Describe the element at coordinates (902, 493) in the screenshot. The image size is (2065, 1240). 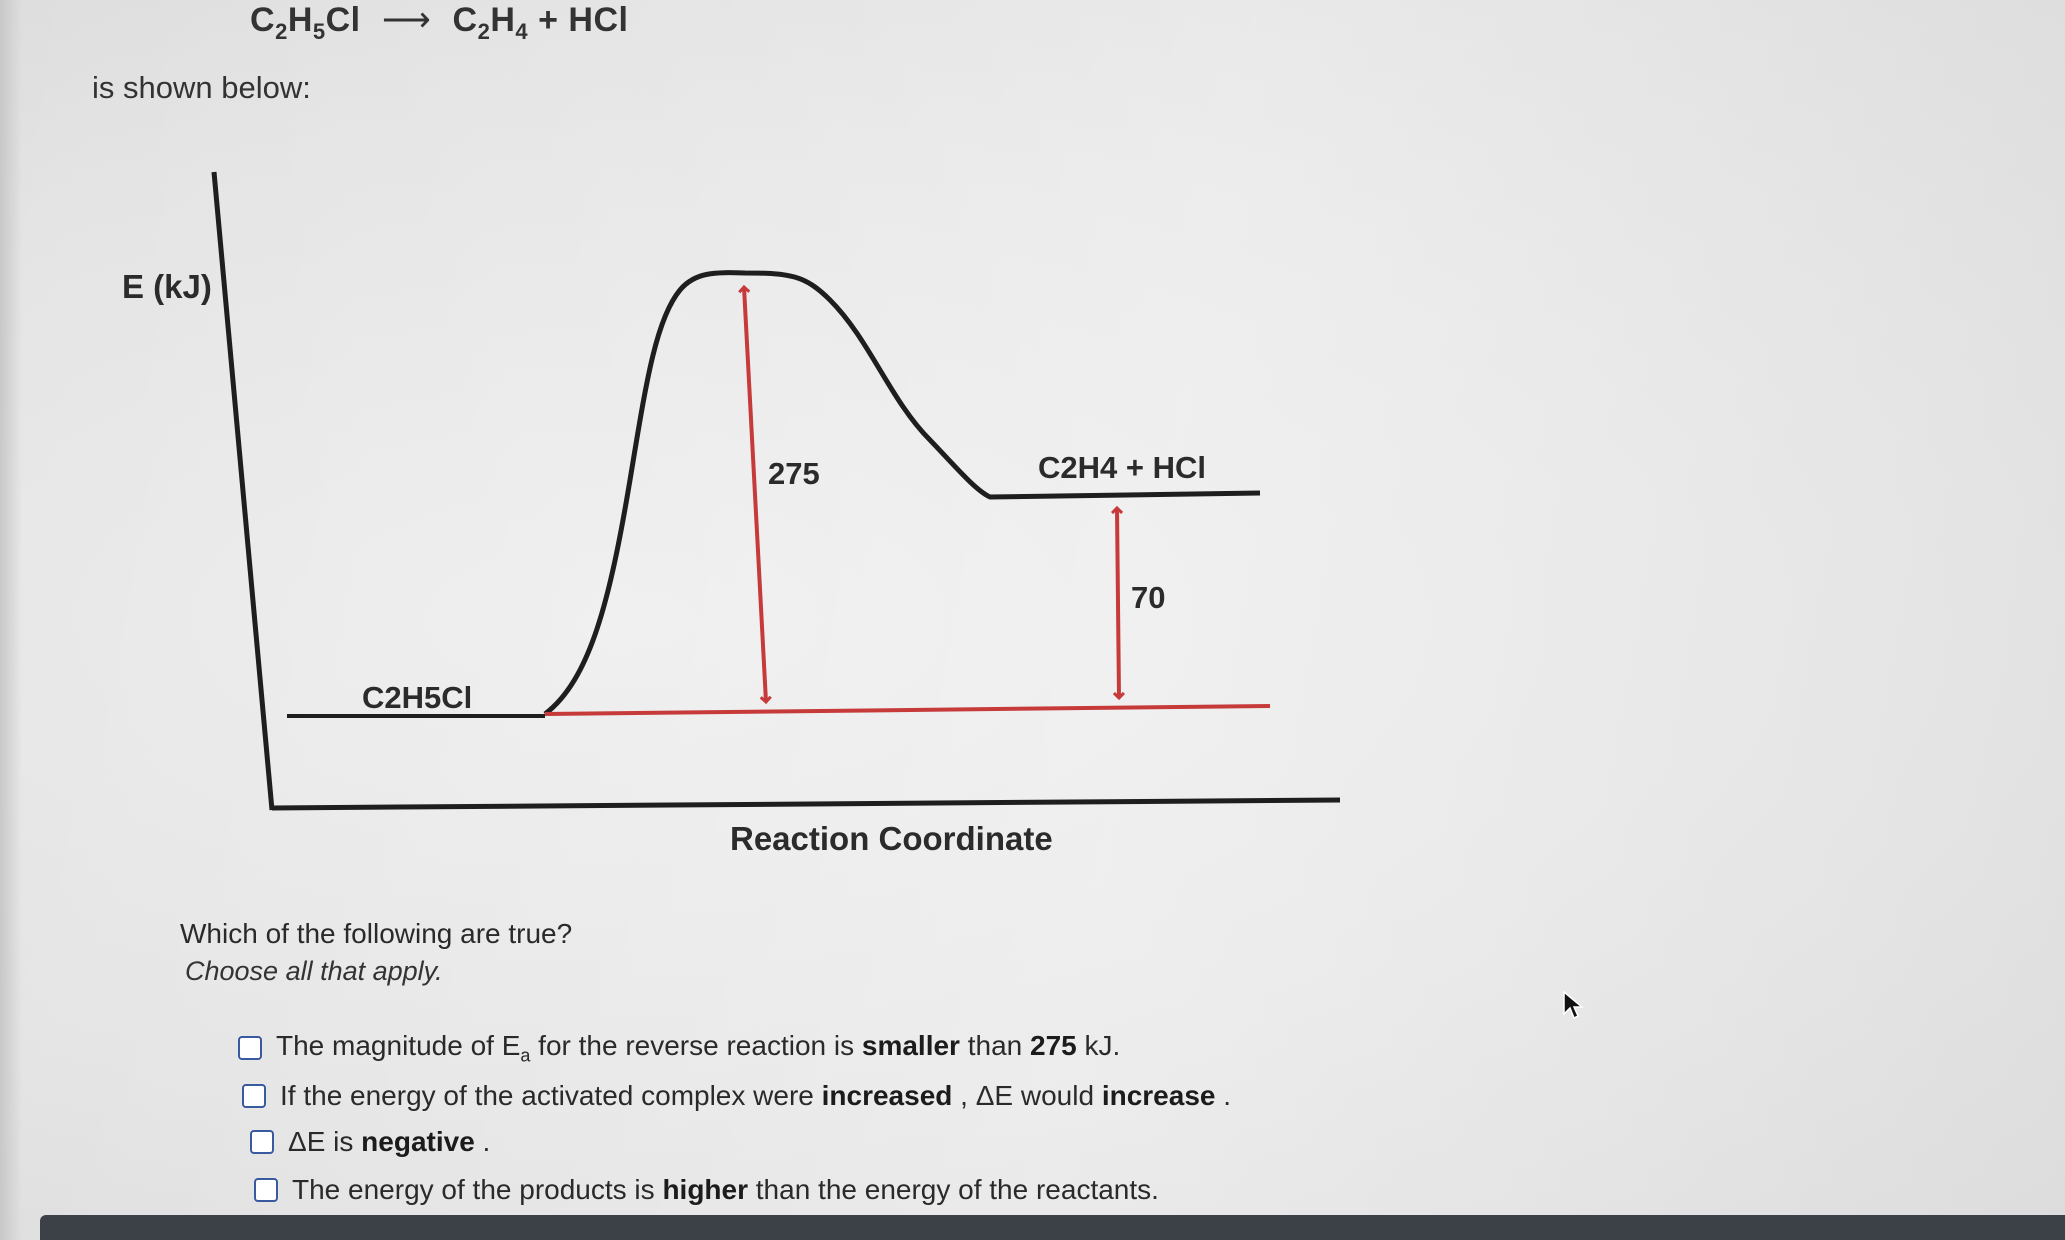
I see `energy-curve` at that location.